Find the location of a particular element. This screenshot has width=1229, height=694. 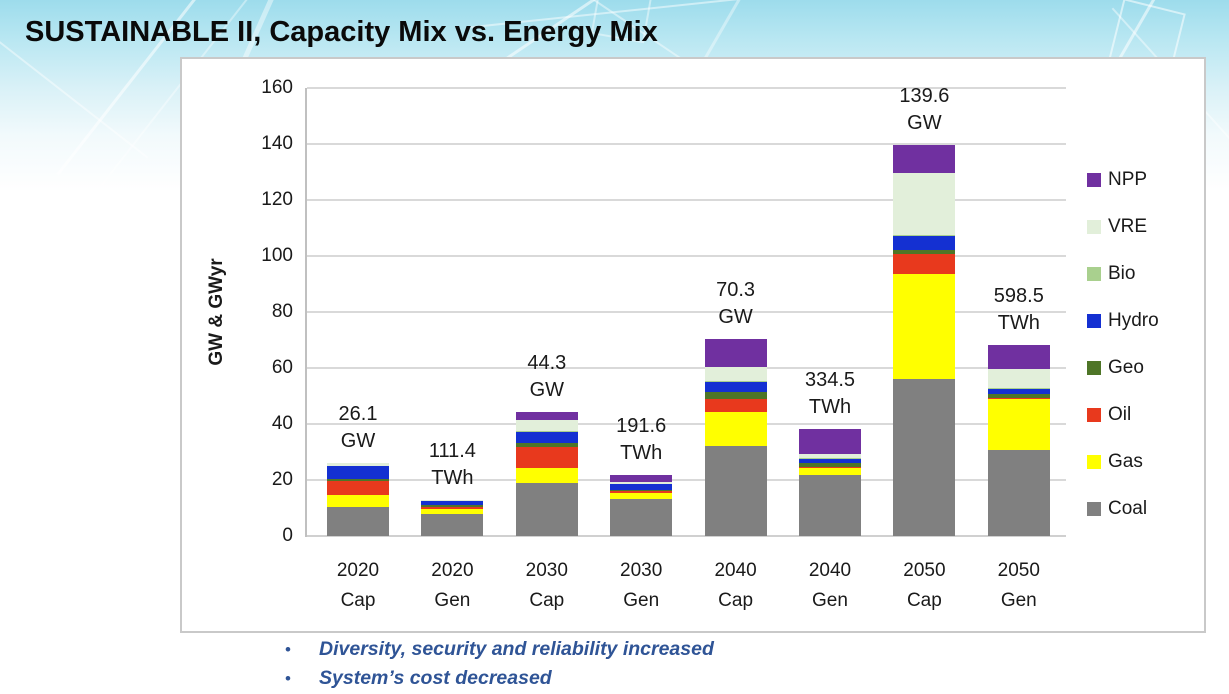

legend-swatch-gas is located at coordinates (1094, 462).